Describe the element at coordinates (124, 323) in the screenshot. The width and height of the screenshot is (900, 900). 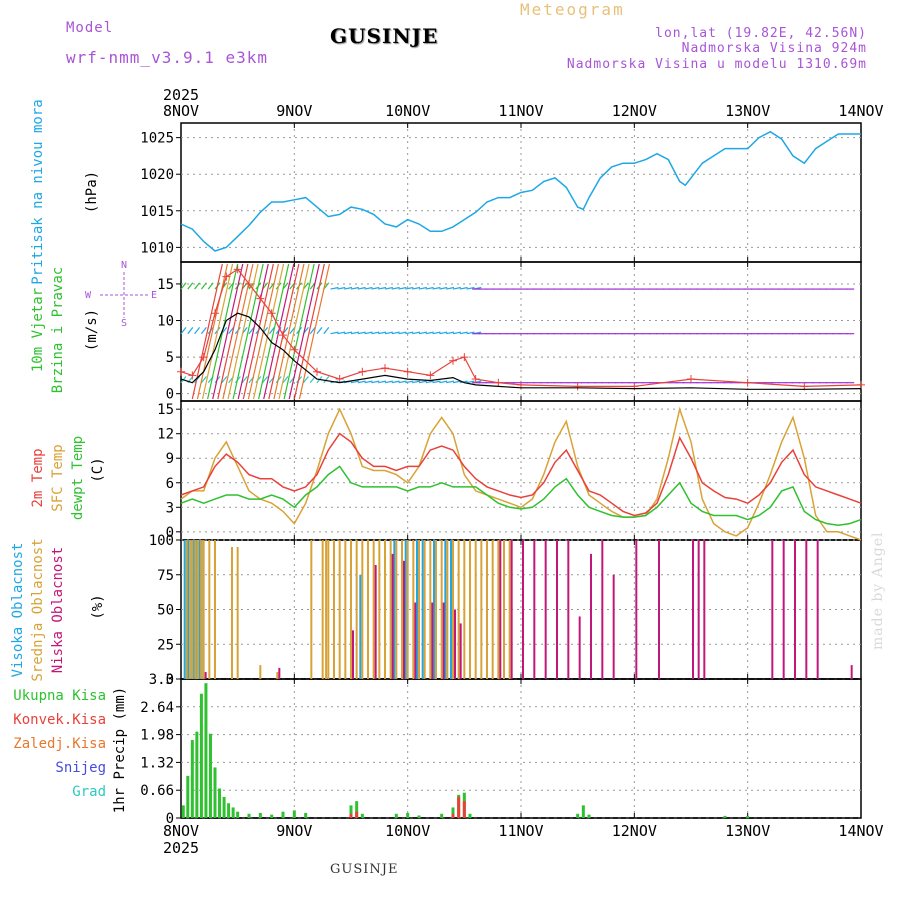
I see `compass-south: S` at that location.